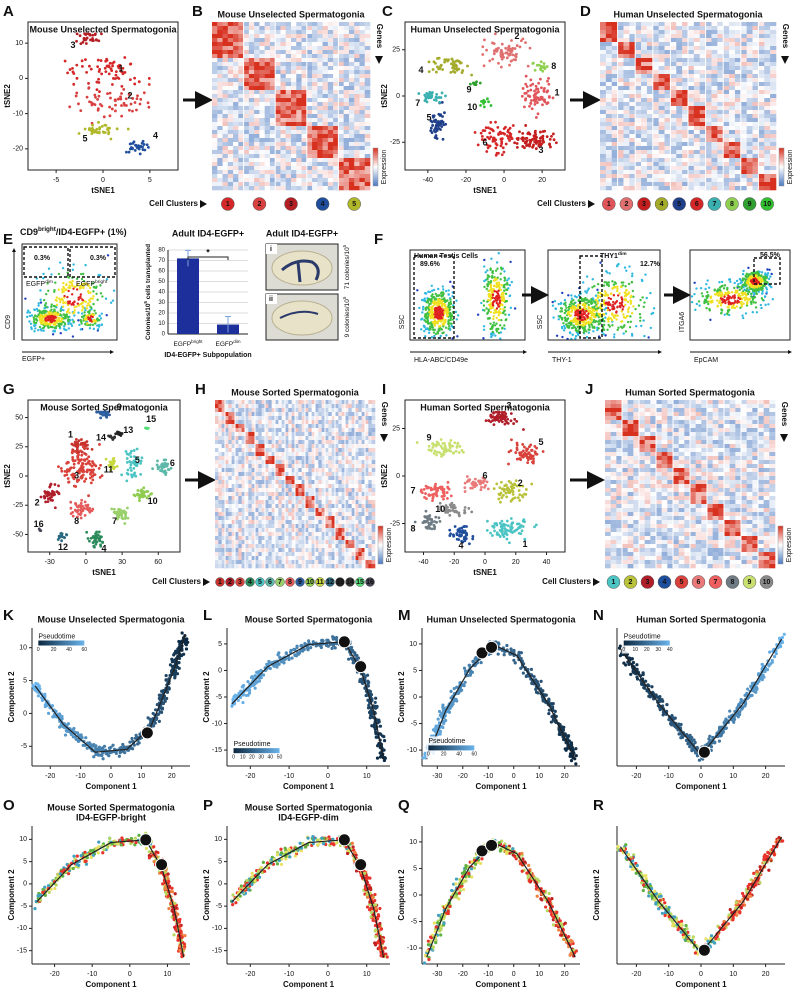 This screenshot has width=800, height=995. I want to click on y-tick-label: -10, so click(18, 113).